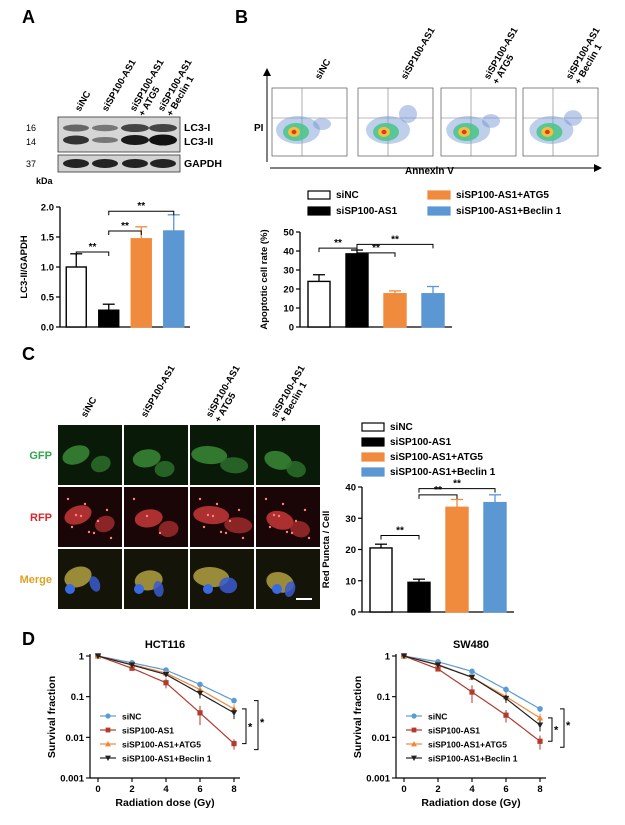 This screenshot has width=625, height=825. I want to click on flow-x-axis-label: Annexin V, so click(429, 171).